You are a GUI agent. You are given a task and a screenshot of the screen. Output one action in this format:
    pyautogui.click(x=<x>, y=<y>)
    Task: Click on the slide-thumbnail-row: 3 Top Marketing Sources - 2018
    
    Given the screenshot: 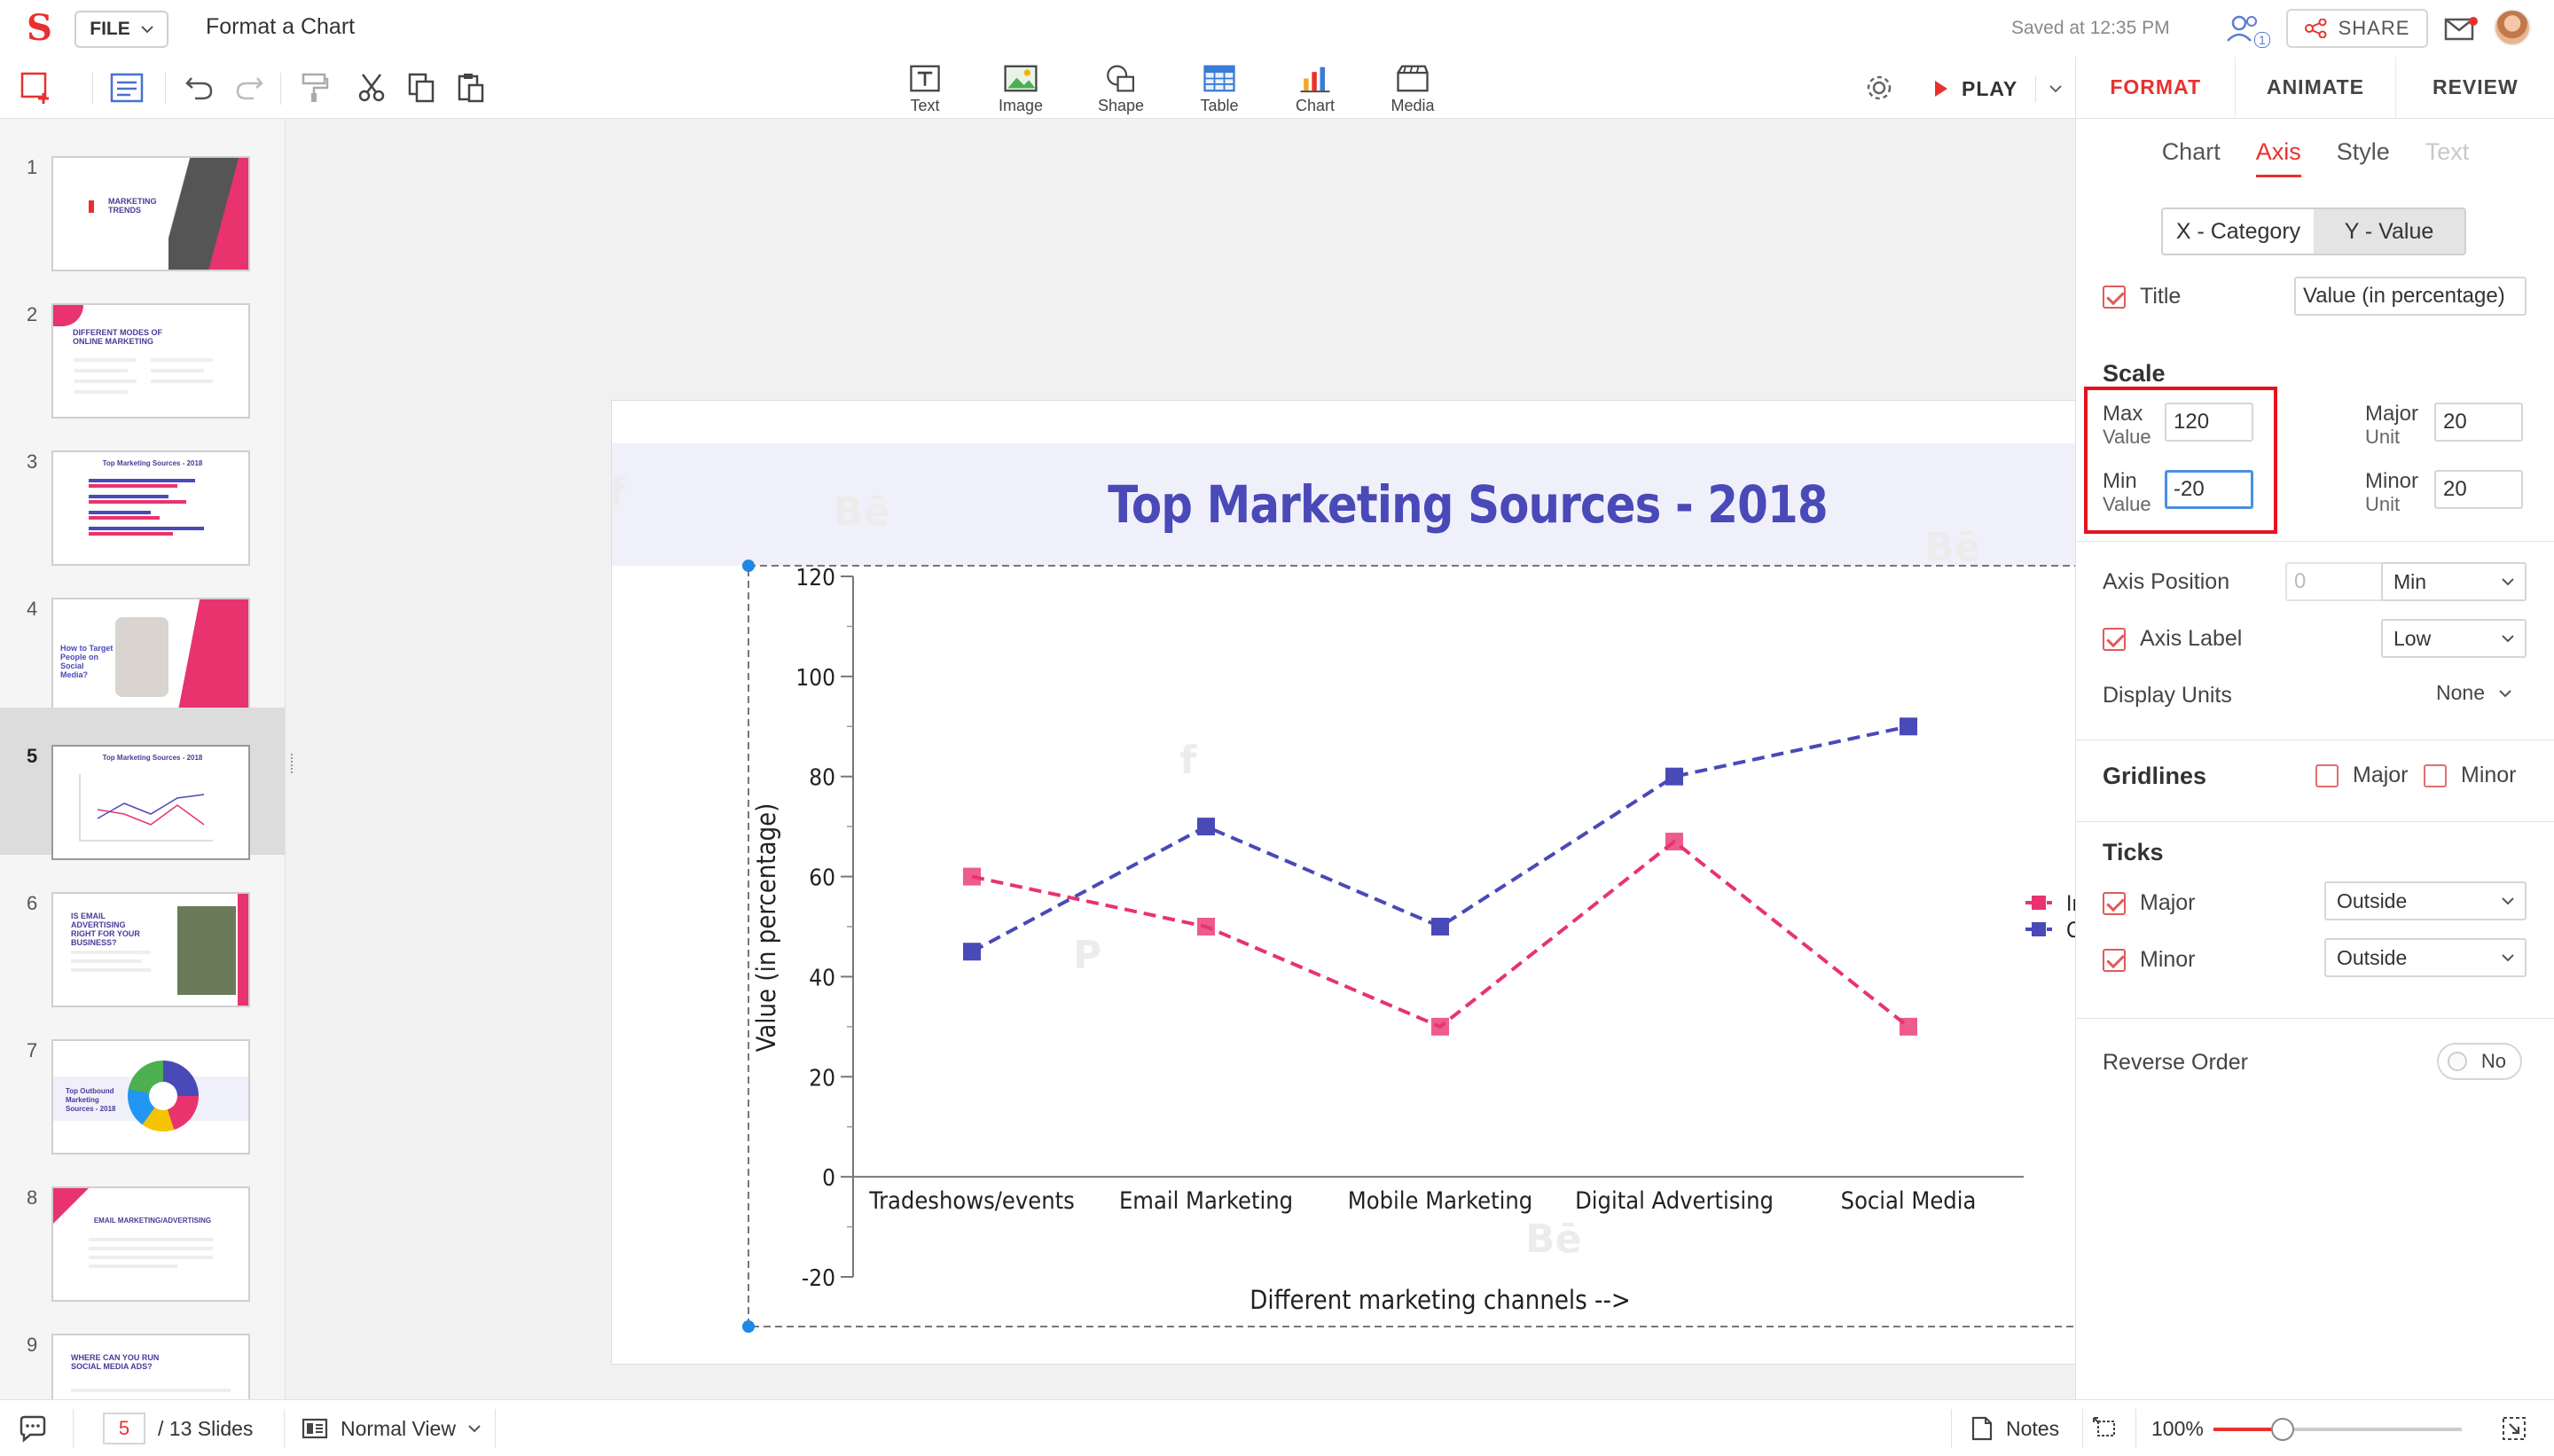 What is the action you would take?
    pyautogui.click(x=142, y=489)
    